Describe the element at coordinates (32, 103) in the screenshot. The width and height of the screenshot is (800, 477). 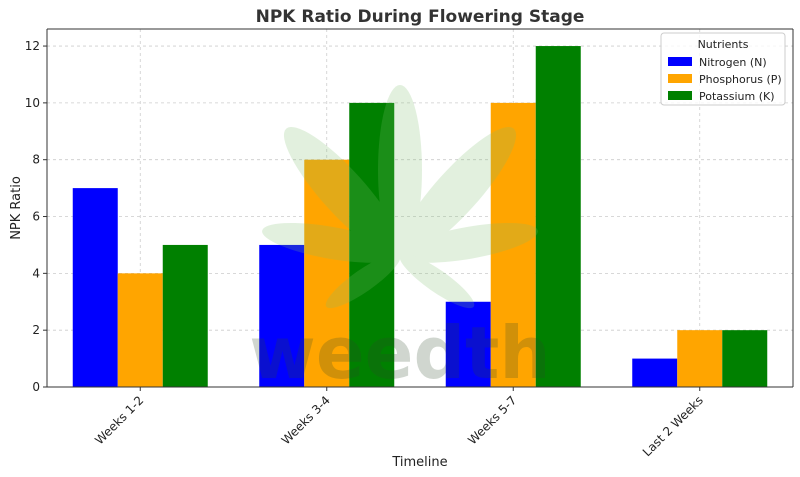
I see `y-tick-label: 10` at that location.